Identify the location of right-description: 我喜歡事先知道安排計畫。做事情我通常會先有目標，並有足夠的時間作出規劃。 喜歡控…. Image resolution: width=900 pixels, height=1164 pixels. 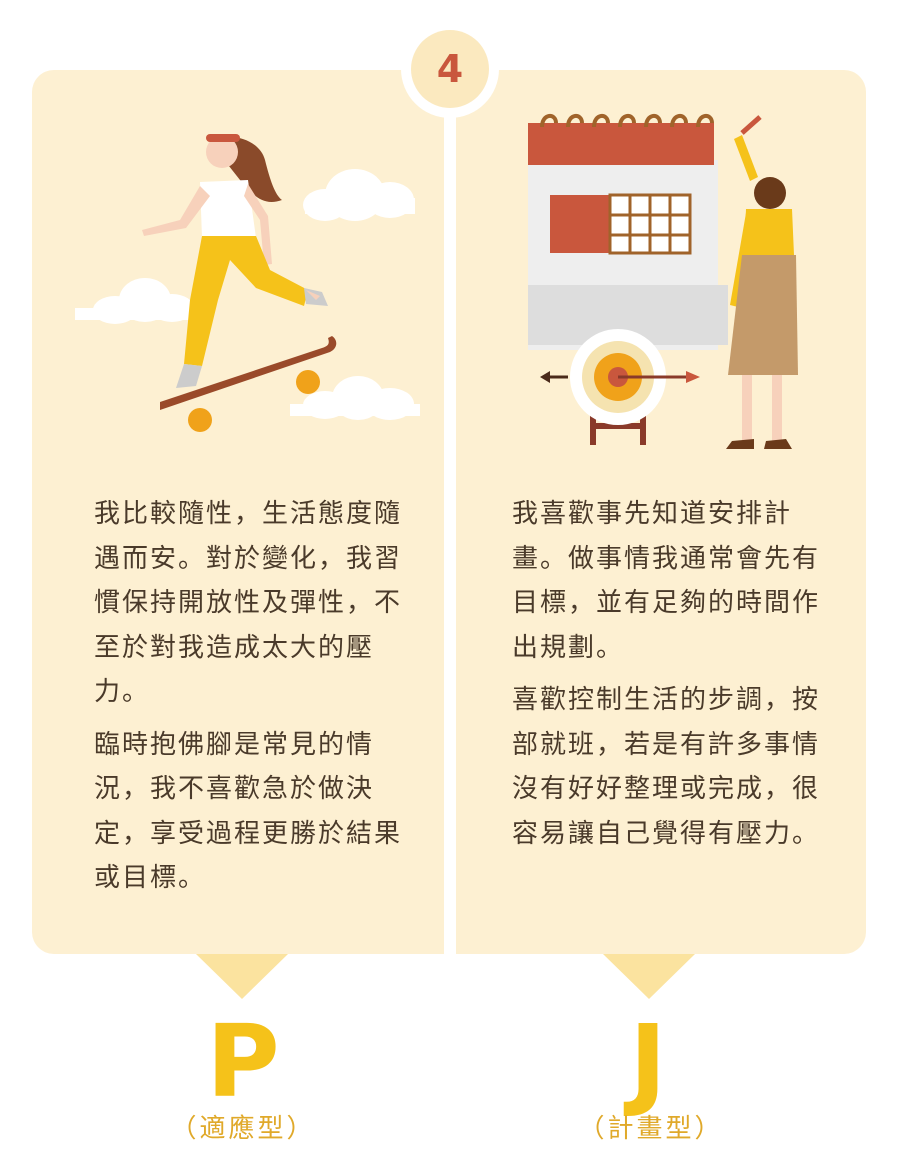
(667, 678).